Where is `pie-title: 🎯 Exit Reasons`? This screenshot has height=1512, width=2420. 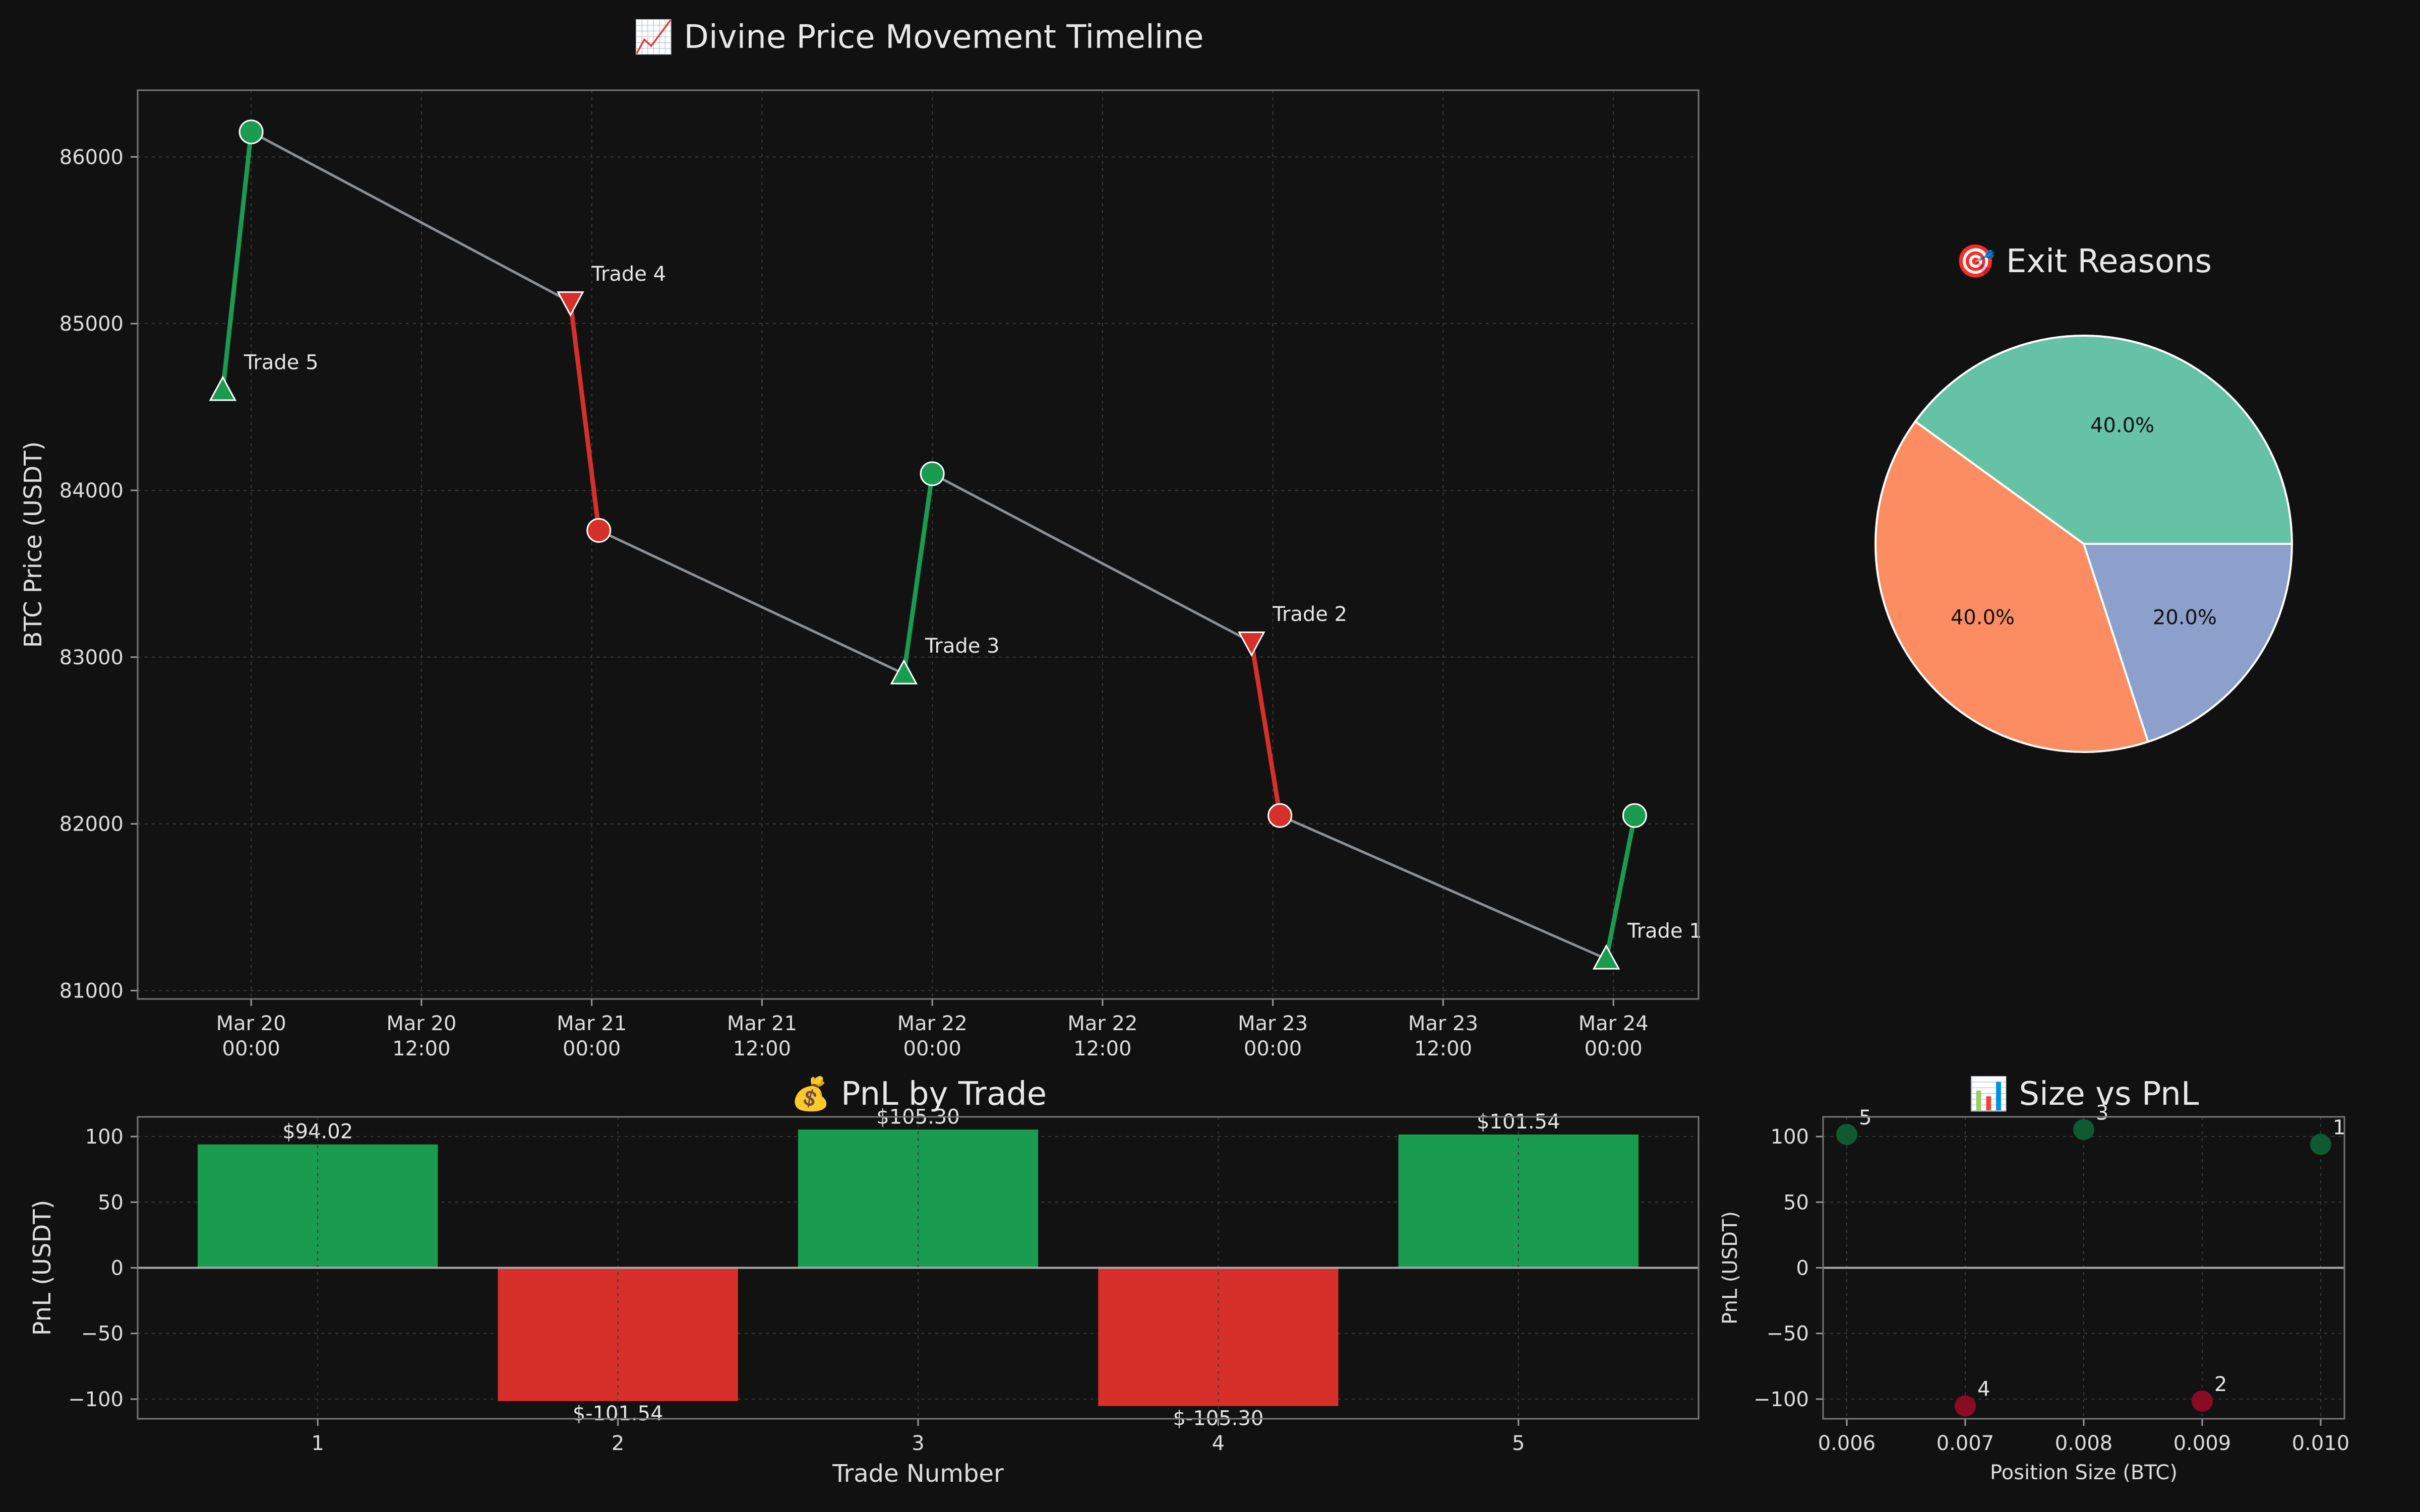 pie-title: 🎯 Exit Reasons is located at coordinates (2084, 261).